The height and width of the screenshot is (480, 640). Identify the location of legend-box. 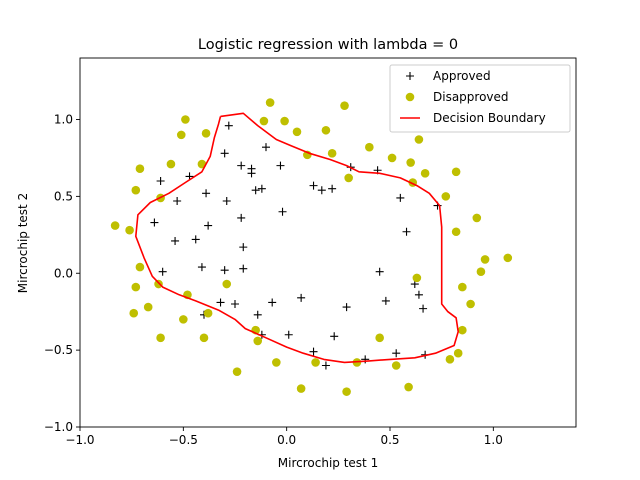
(480, 98).